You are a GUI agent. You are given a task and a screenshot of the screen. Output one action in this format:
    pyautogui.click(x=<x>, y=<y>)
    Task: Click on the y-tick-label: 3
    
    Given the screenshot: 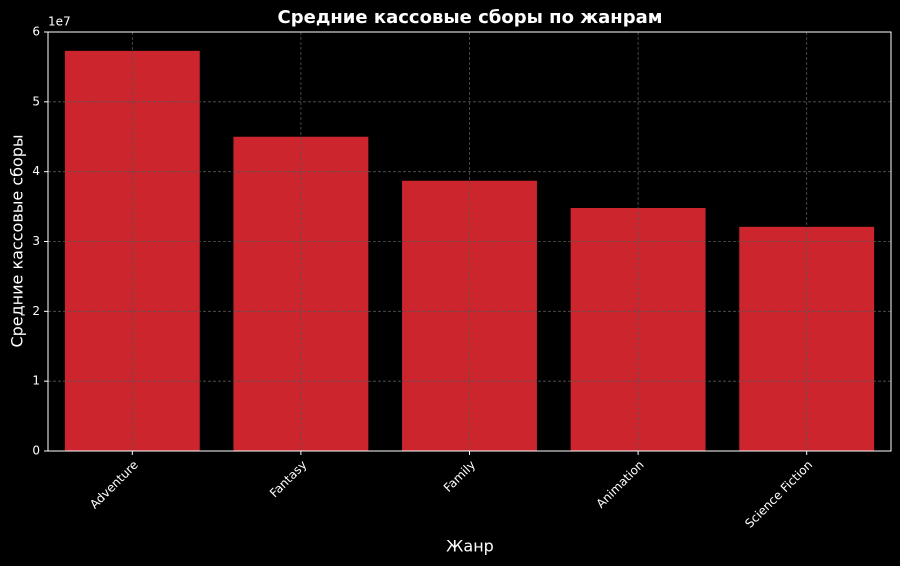 What is the action you would take?
    pyautogui.click(x=36, y=241)
    